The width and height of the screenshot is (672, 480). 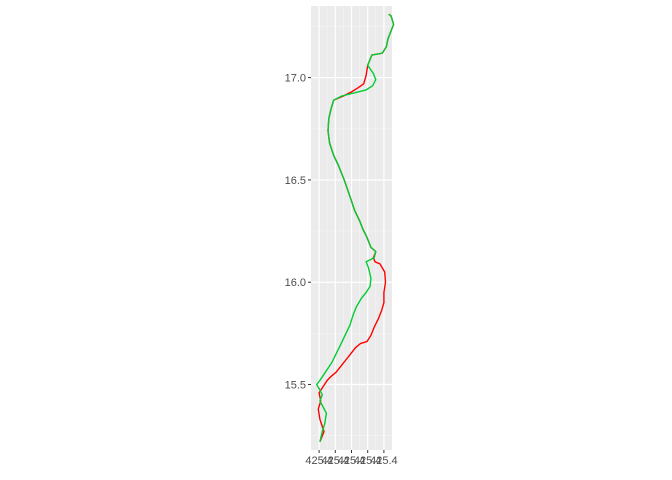 What do you see at coordinates (295, 386) in the screenshot?
I see `y-tick-label: 15.5` at bounding box center [295, 386].